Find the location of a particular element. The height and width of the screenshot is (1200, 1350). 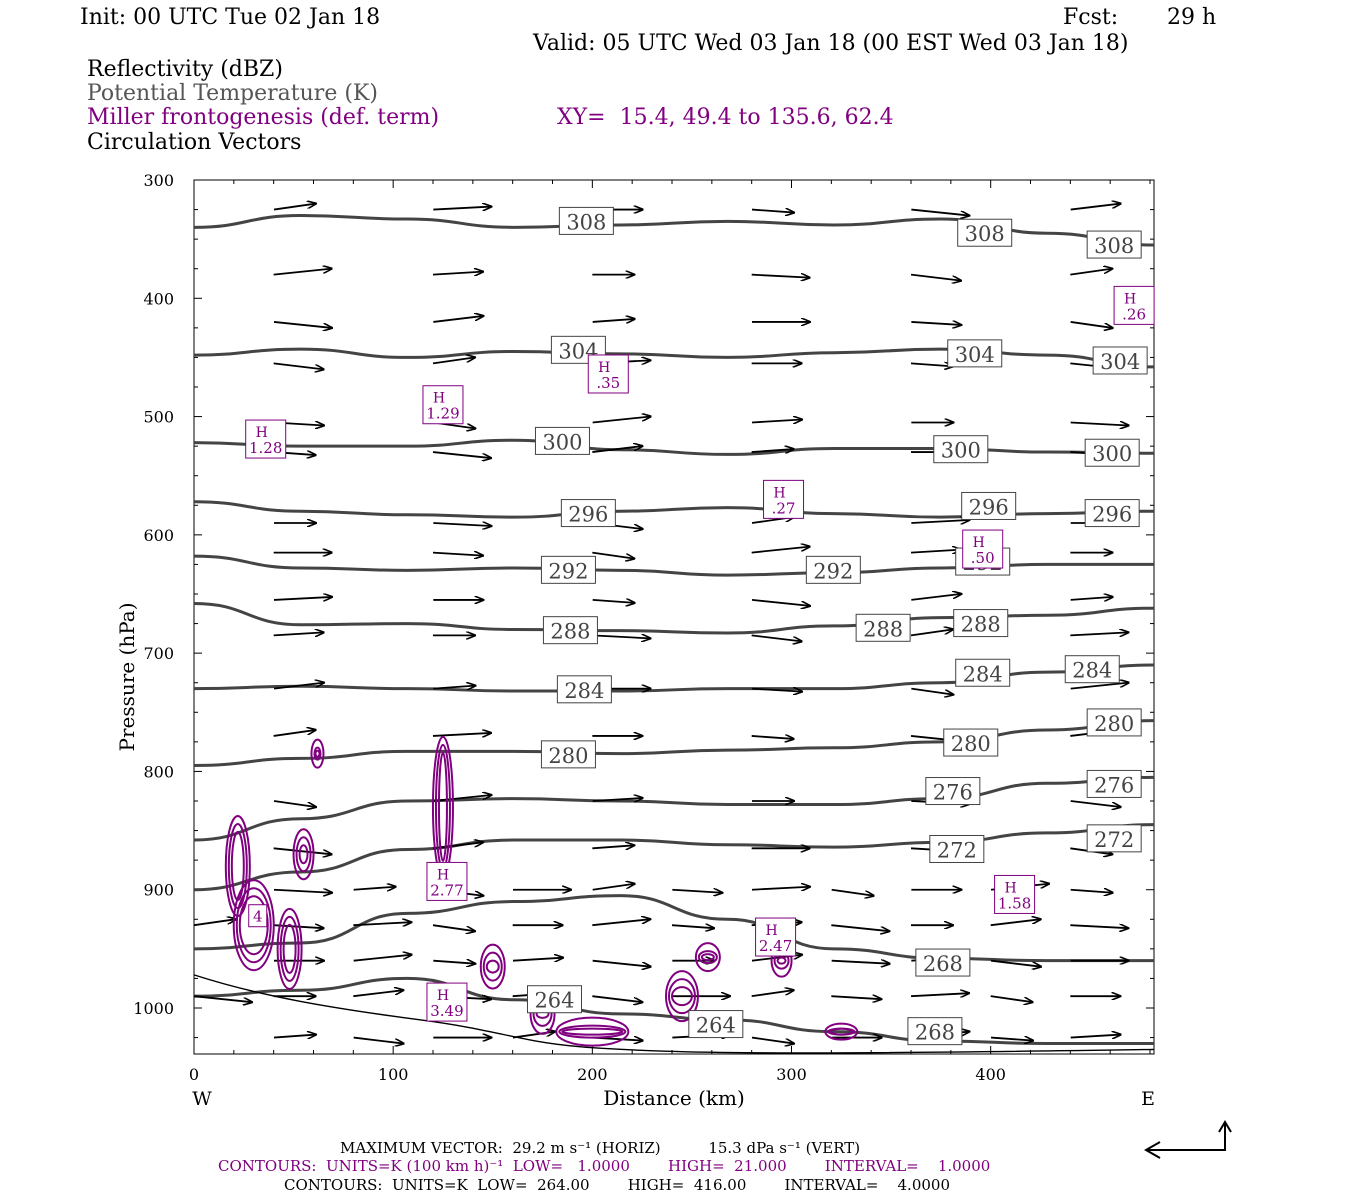

reference-vector-up-head is located at coordinates (1225, 1126).